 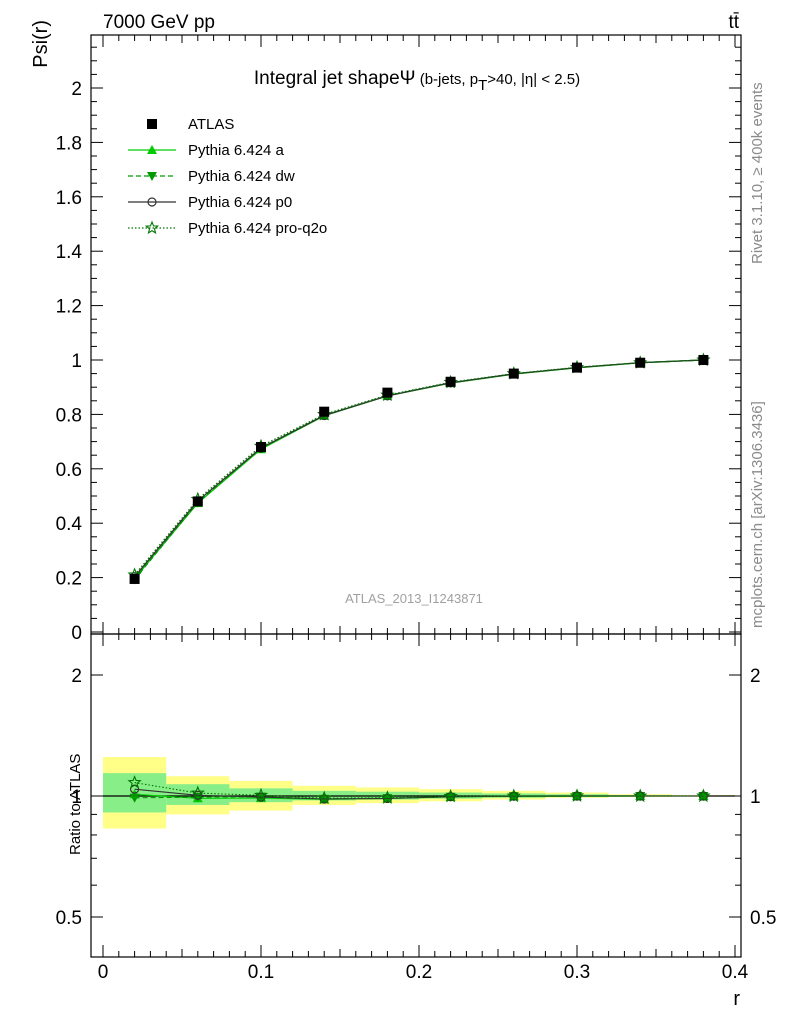 I want to click on ratio-y-tick-label-right: 2, so click(x=755, y=676).